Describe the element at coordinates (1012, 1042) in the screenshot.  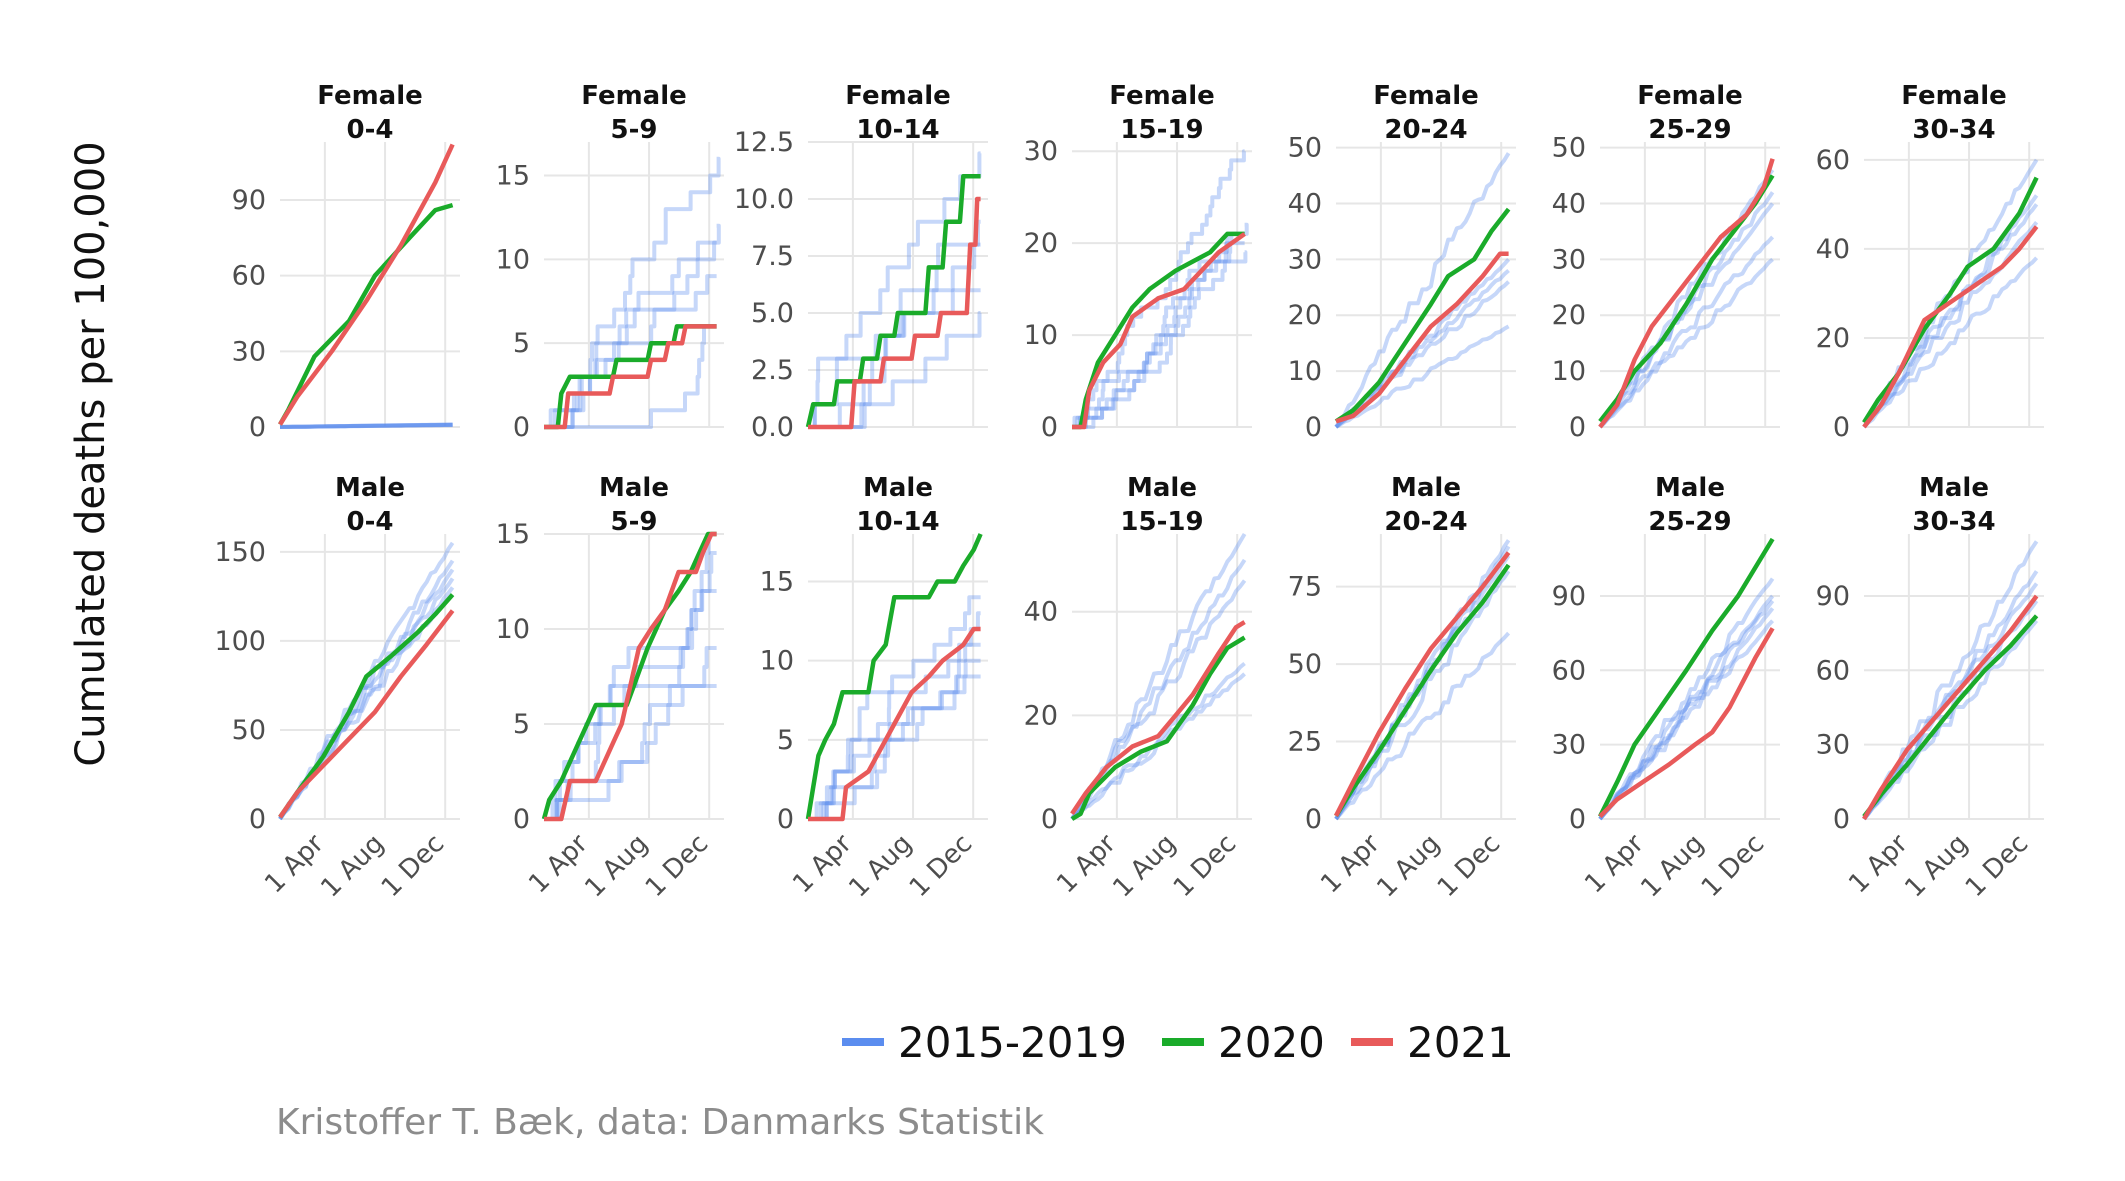
I see `legend-label-2015-2019: 2015-2019` at that location.